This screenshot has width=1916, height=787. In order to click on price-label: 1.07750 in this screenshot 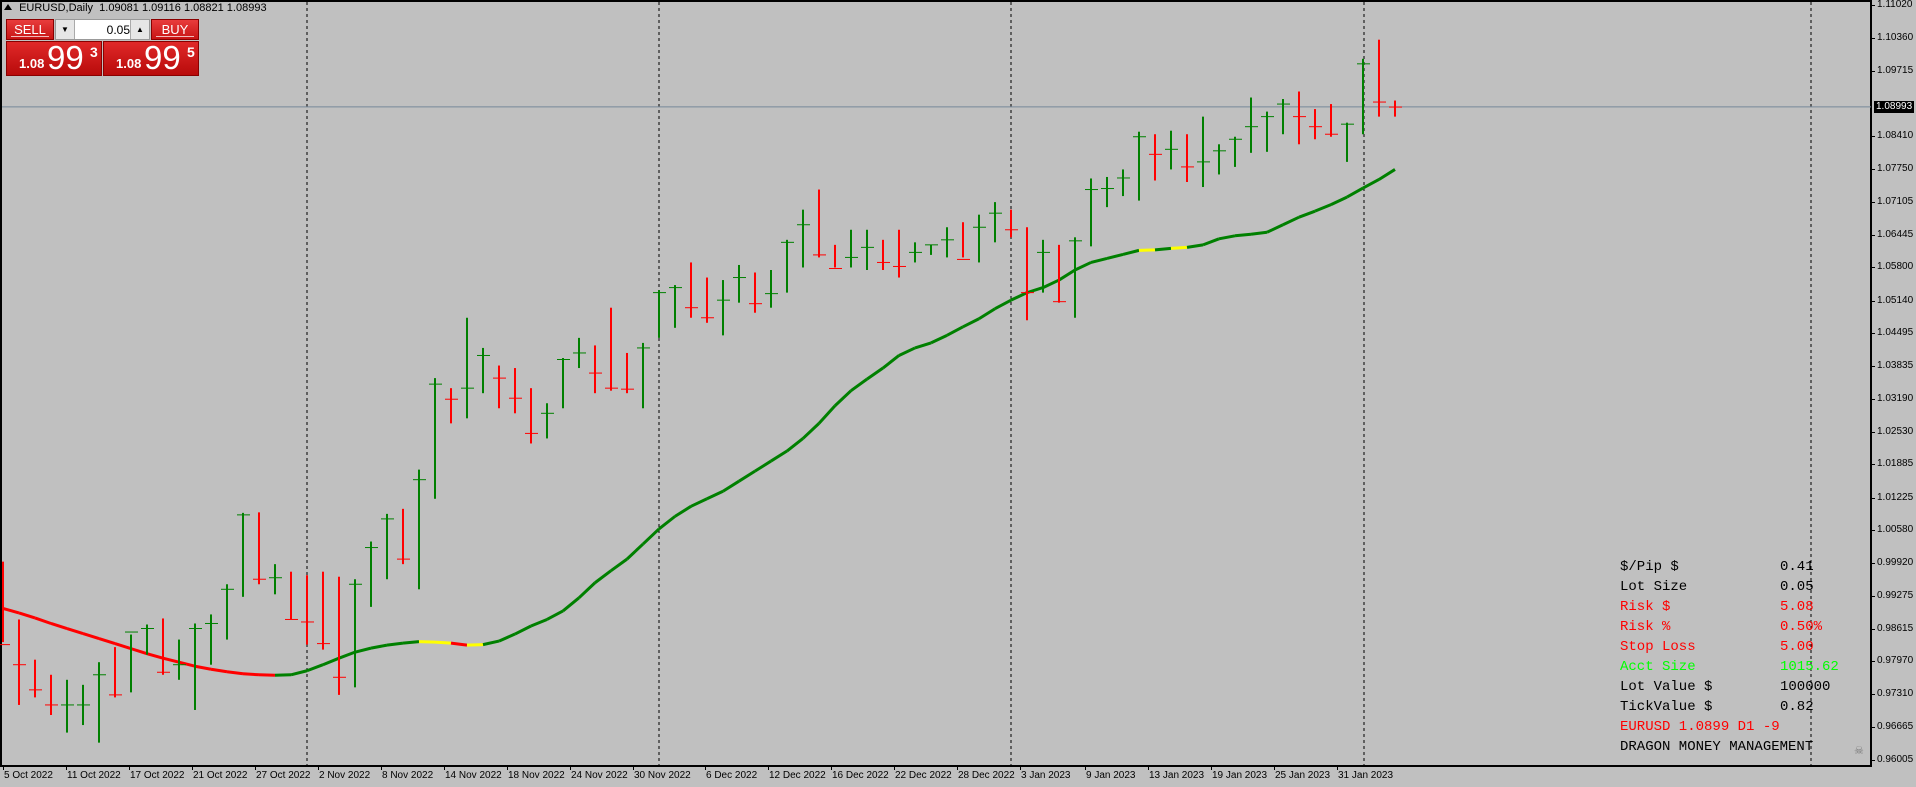, I will do `click(1895, 169)`.